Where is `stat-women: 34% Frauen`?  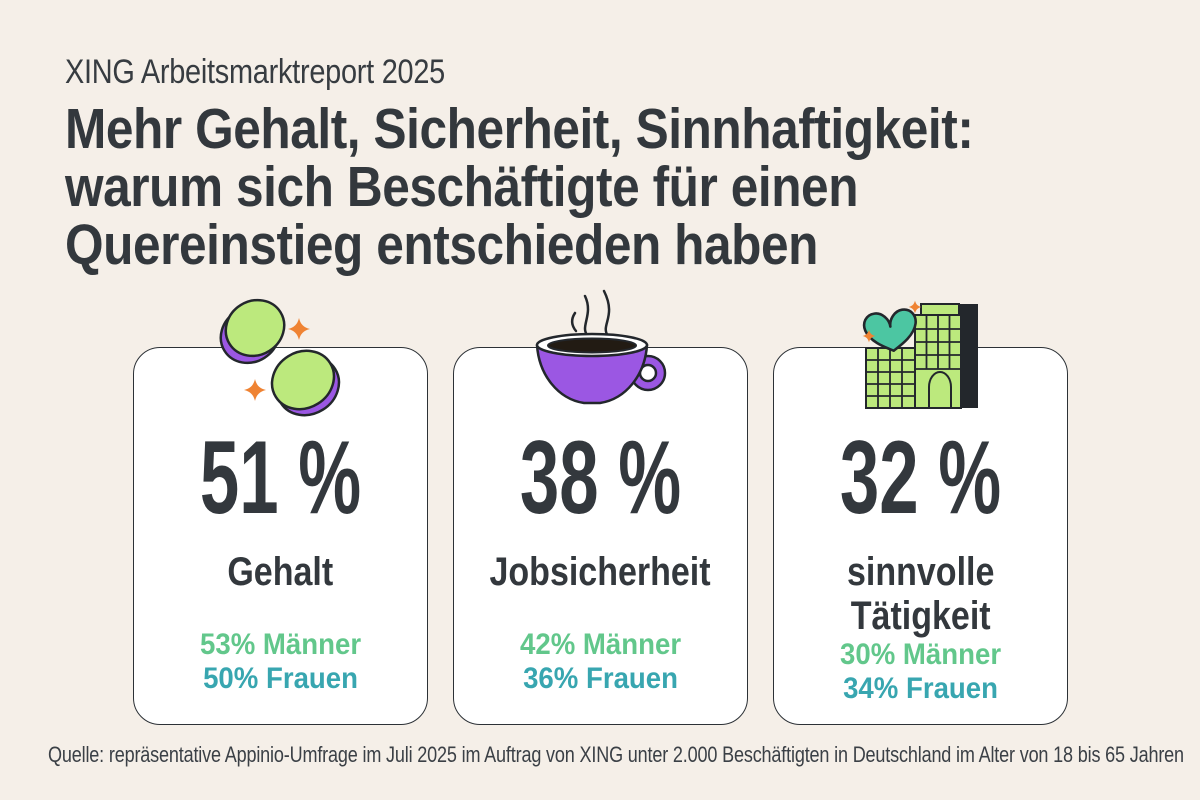 stat-women: 34% Frauen is located at coordinates (920, 688).